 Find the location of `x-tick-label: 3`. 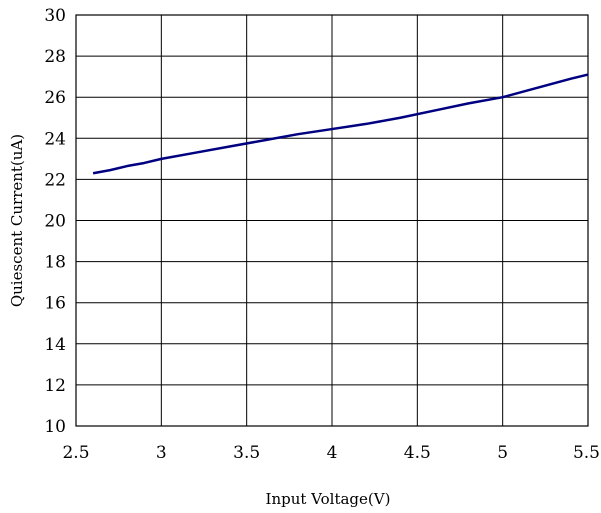

x-tick-label: 3 is located at coordinates (161, 453).